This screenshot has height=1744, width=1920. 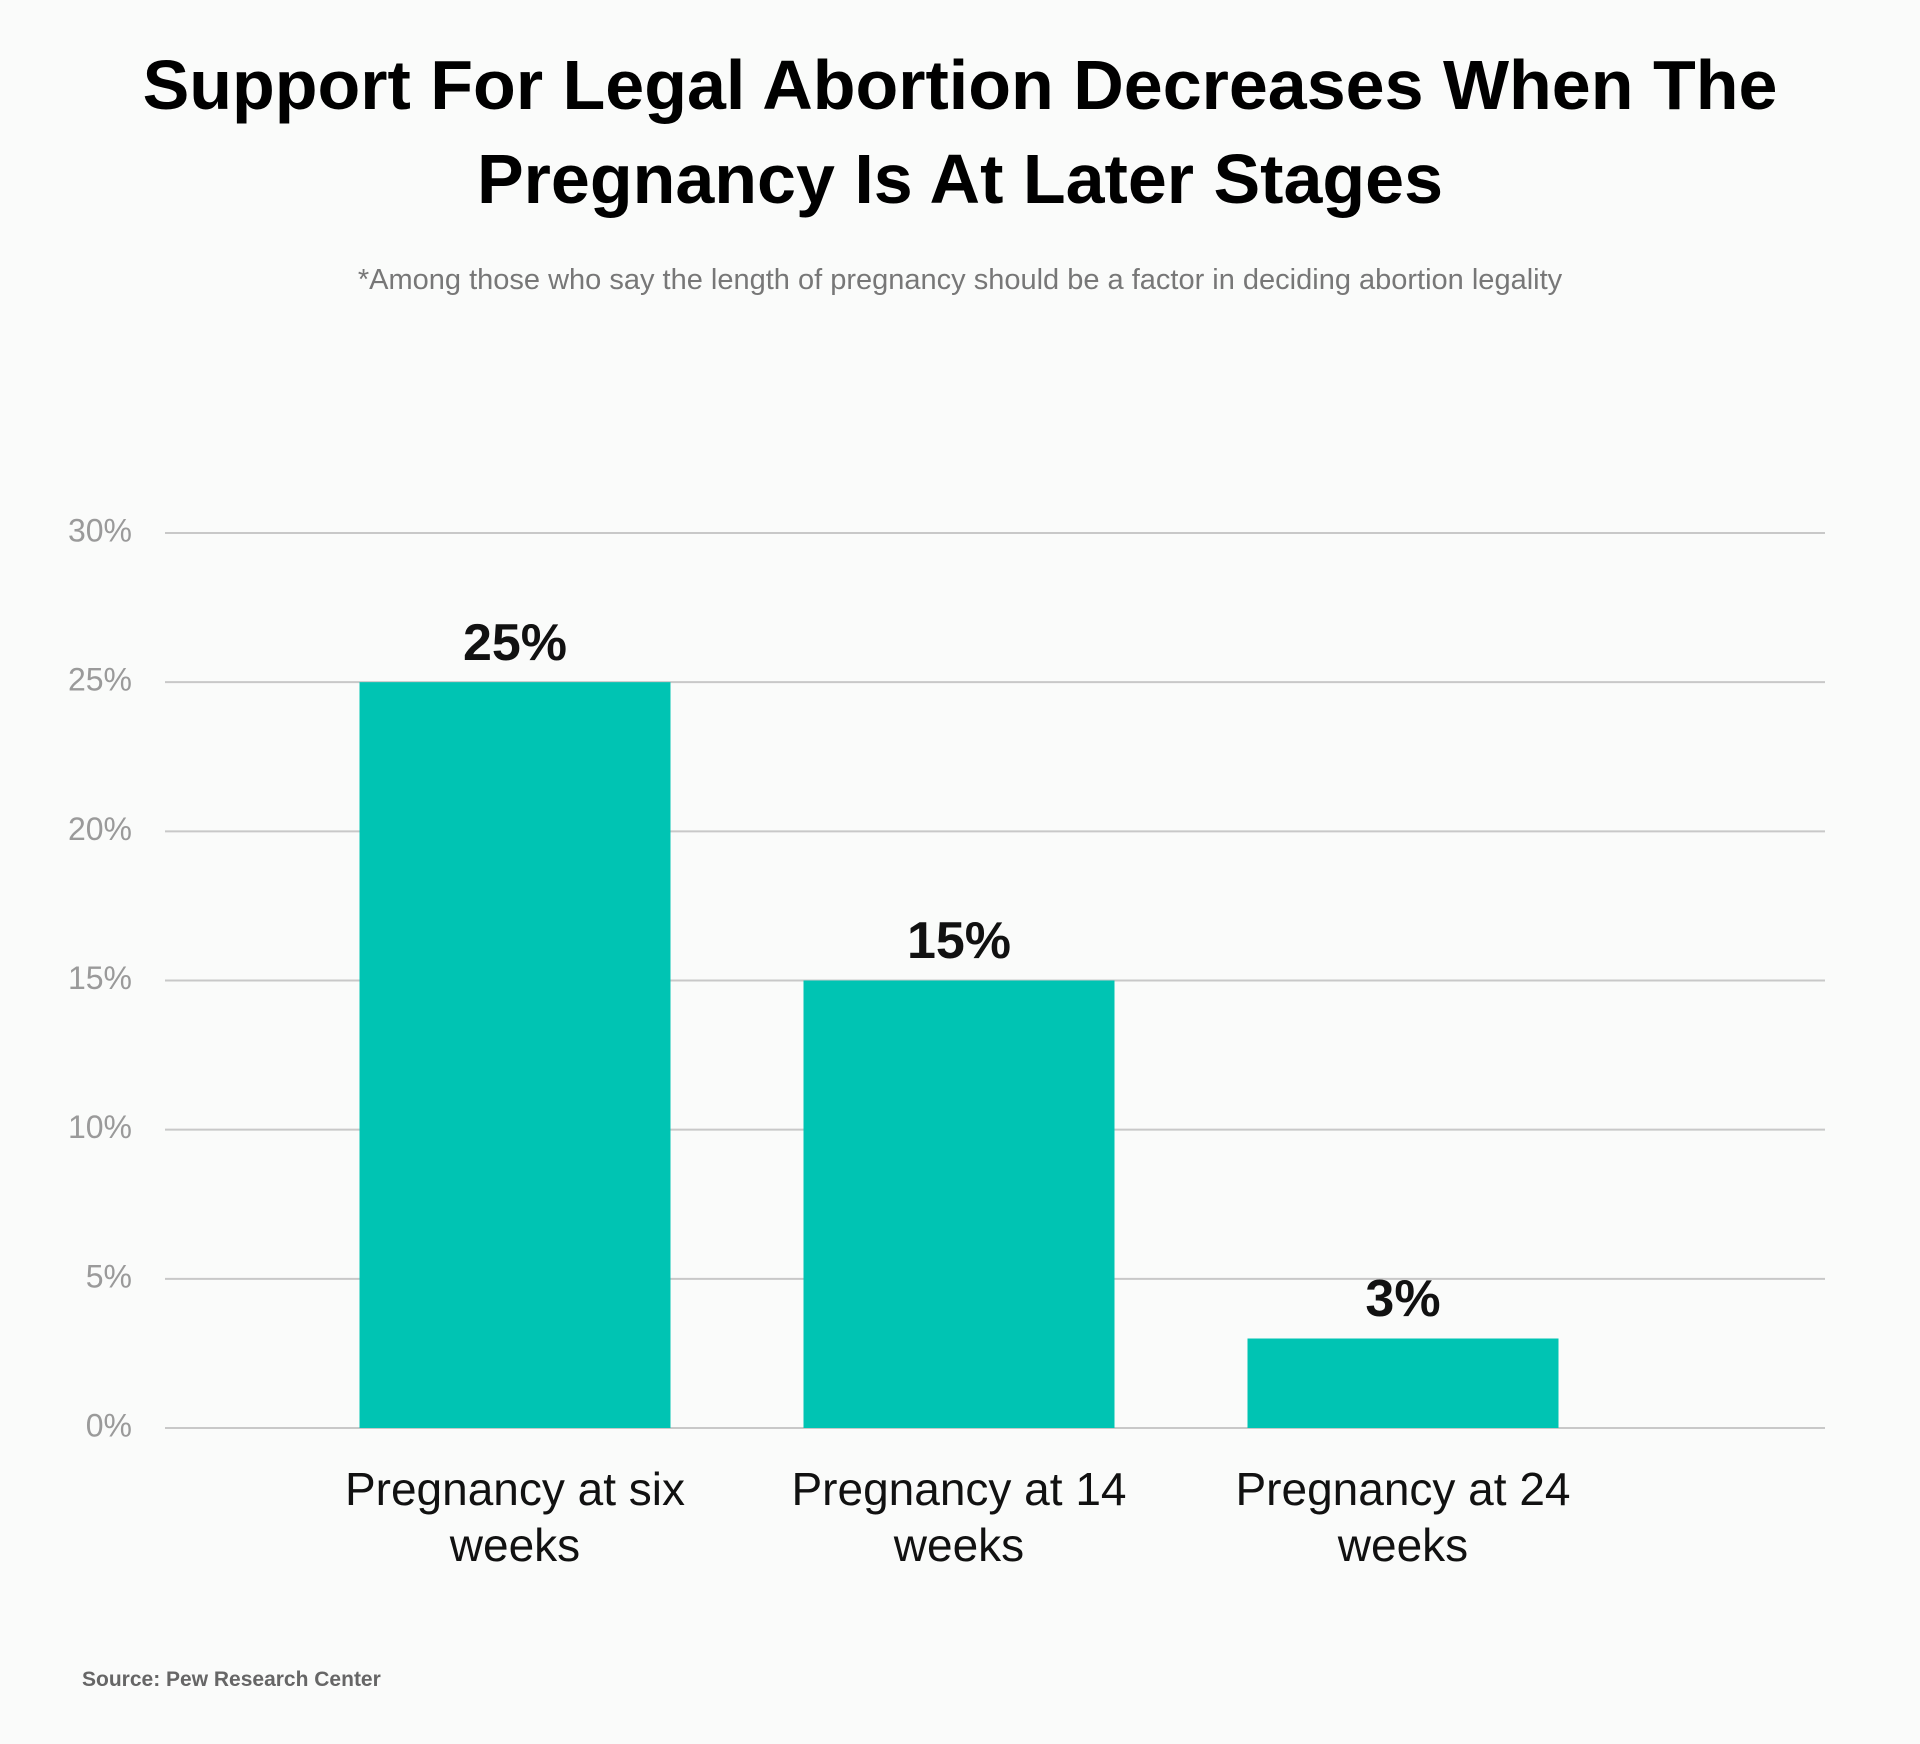 What do you see at coordinates (100, 829) in the screenshot?
I see `y-tick-label: 20%` at bounding box center [100, 829].